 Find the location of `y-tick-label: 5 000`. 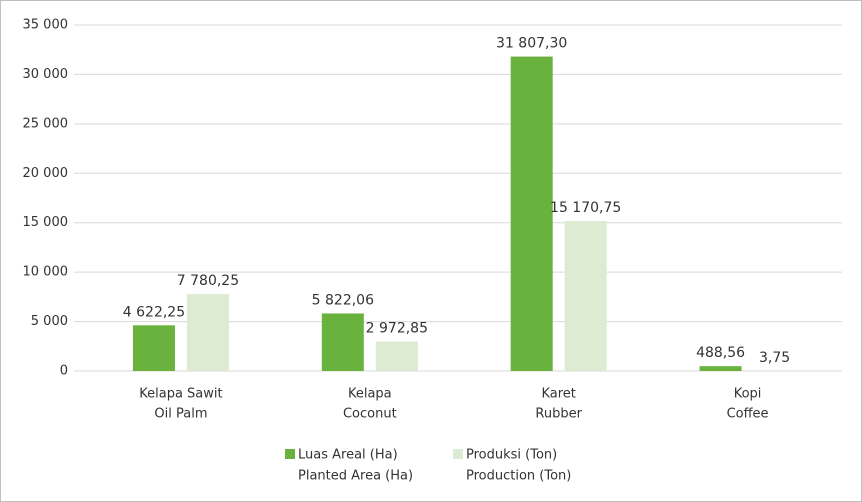

y-tick-label: 5 000 is located at coordinates (49, 321).